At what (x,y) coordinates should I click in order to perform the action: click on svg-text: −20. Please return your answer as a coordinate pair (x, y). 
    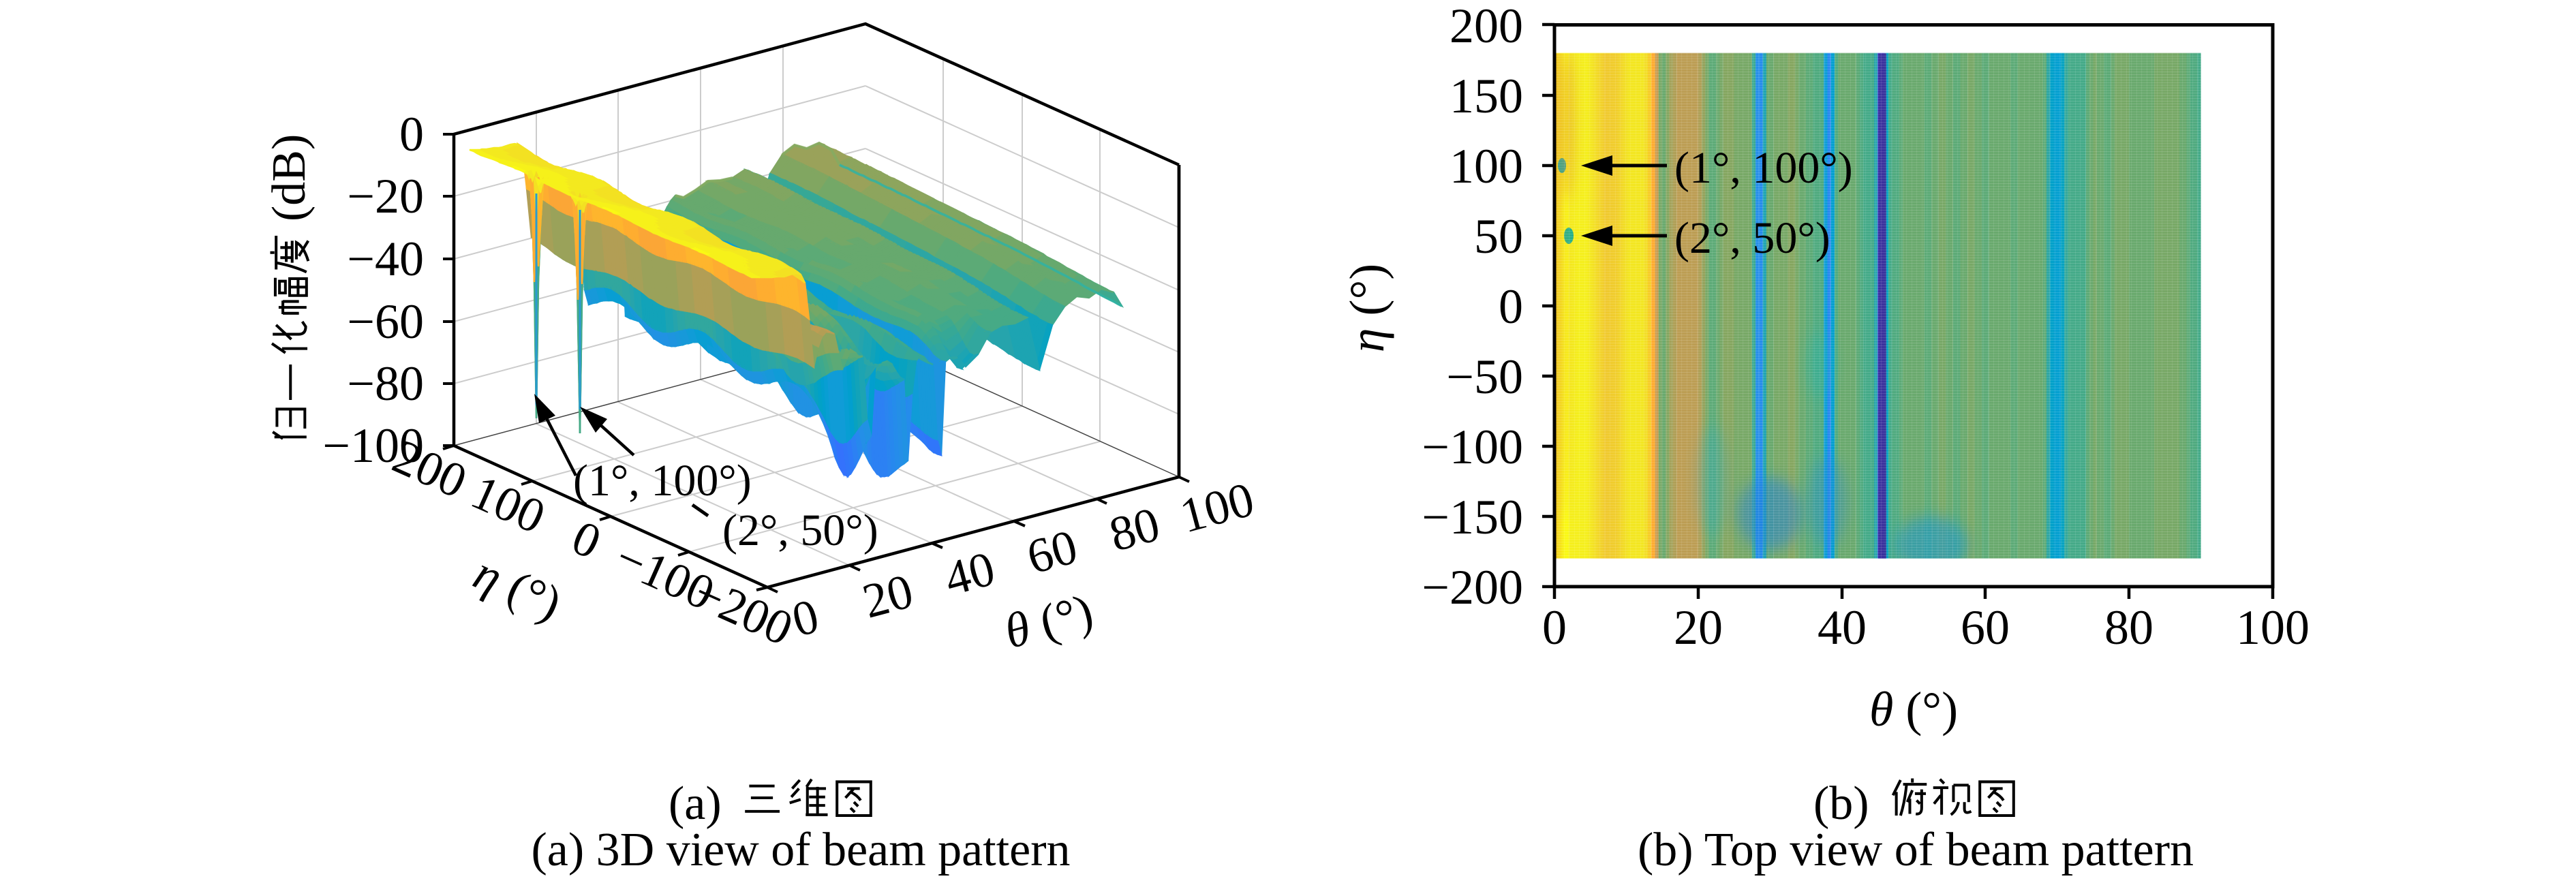
    Looking at the image, I should click on (385, 196).